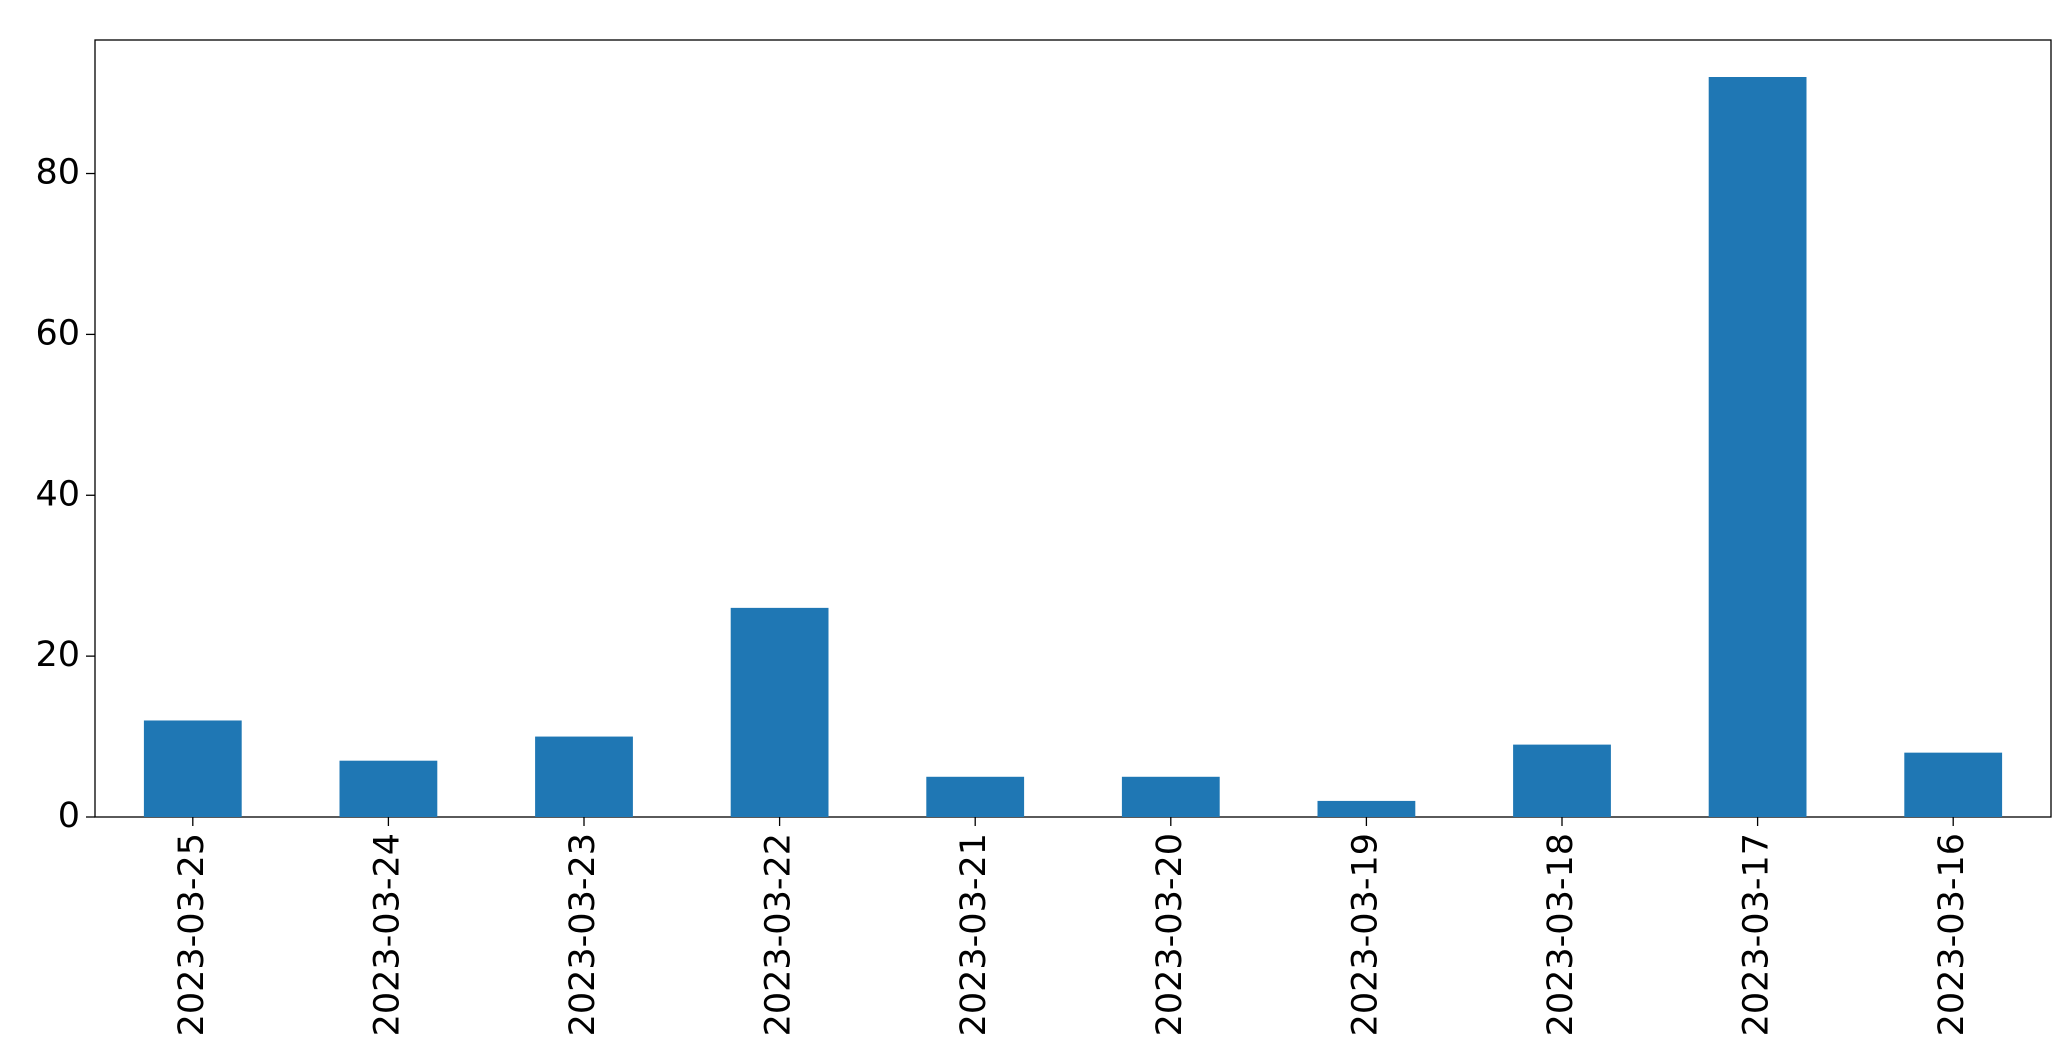 The image size is (2071, 1061). I want to click on x-tick-label: 2023-03-18, so click(1561, 934).